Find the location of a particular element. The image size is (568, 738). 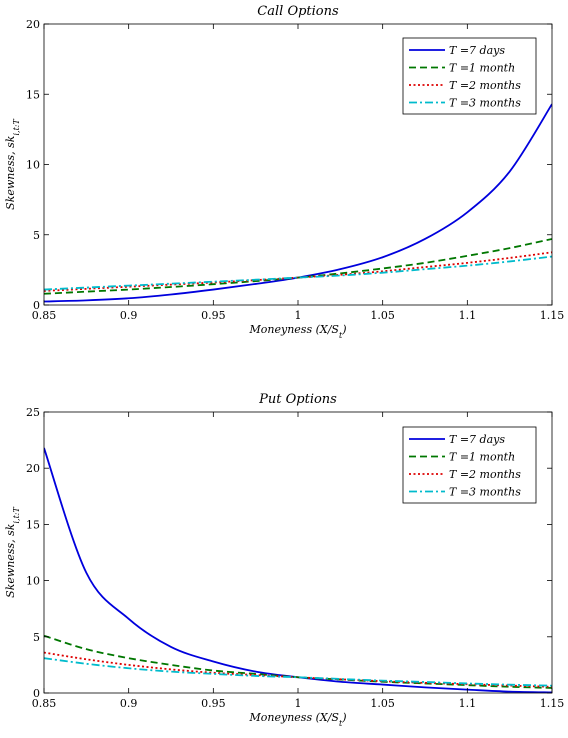

y-tick-label: 25 is located at coordinates (33, 412).